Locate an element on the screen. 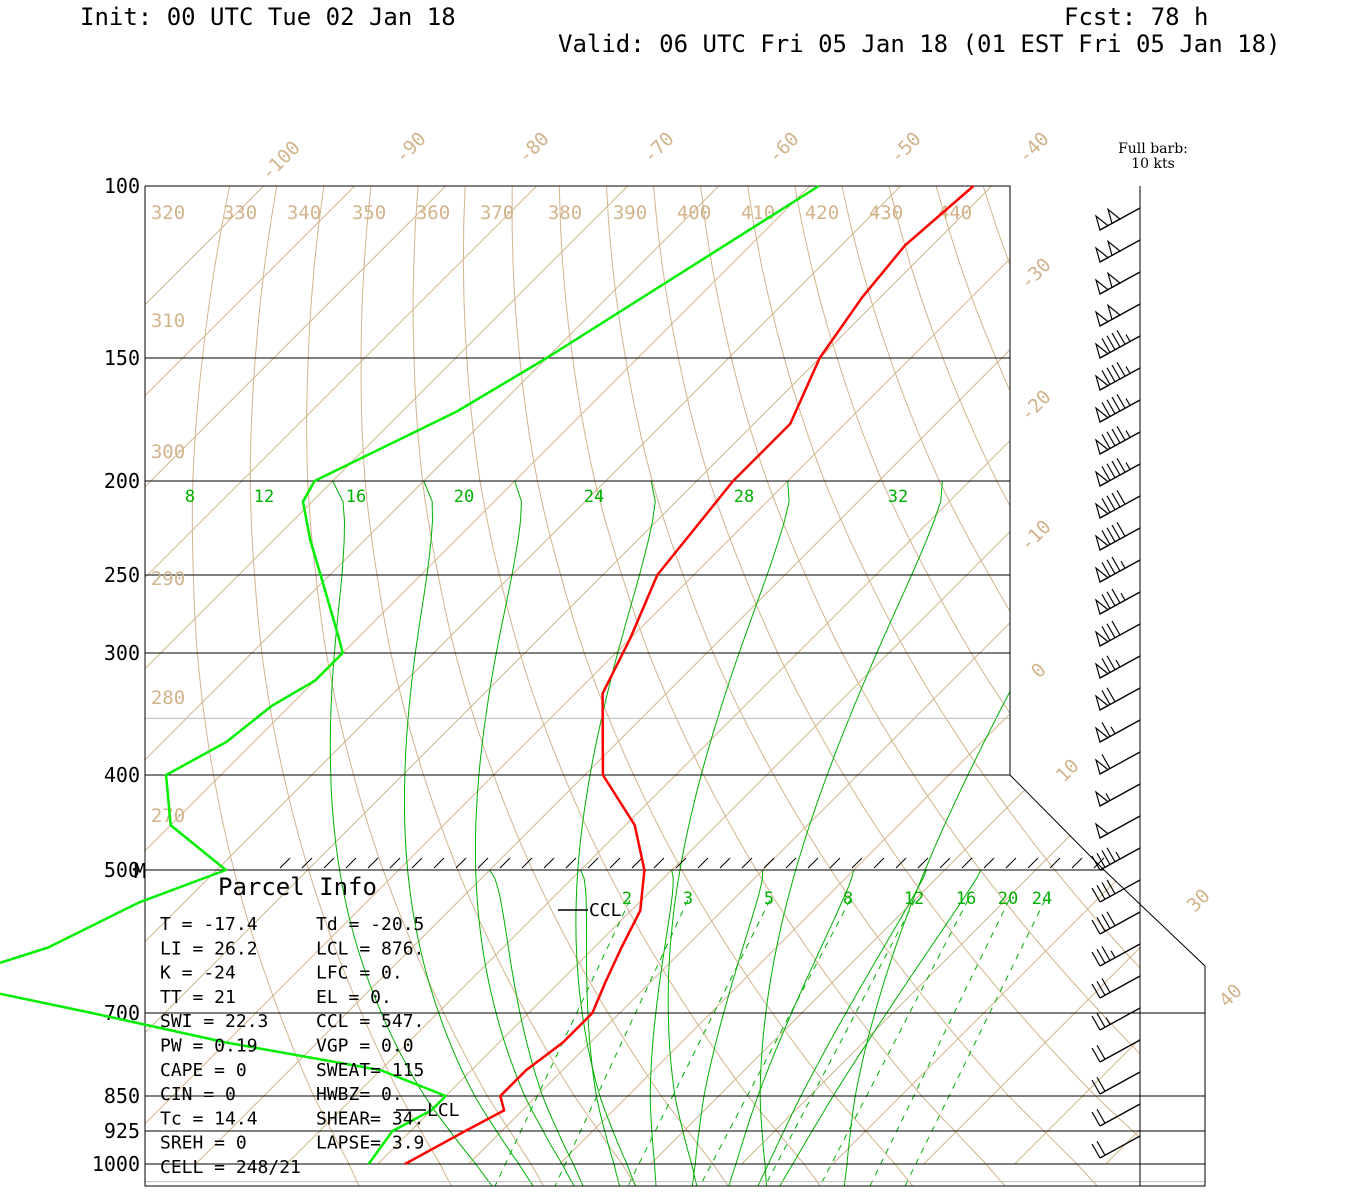 This screenshot has height=1200, width=1350. parcel-info-left: CELL = 248/21 is located at coordinates (230, 1167).